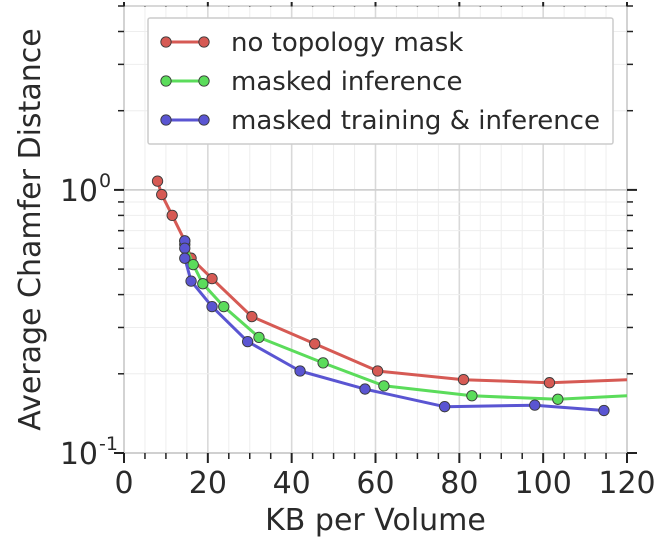  Describe the element at coordinates (346, 82) in the screenshot. I see `legend-label: masked inference` at that location.